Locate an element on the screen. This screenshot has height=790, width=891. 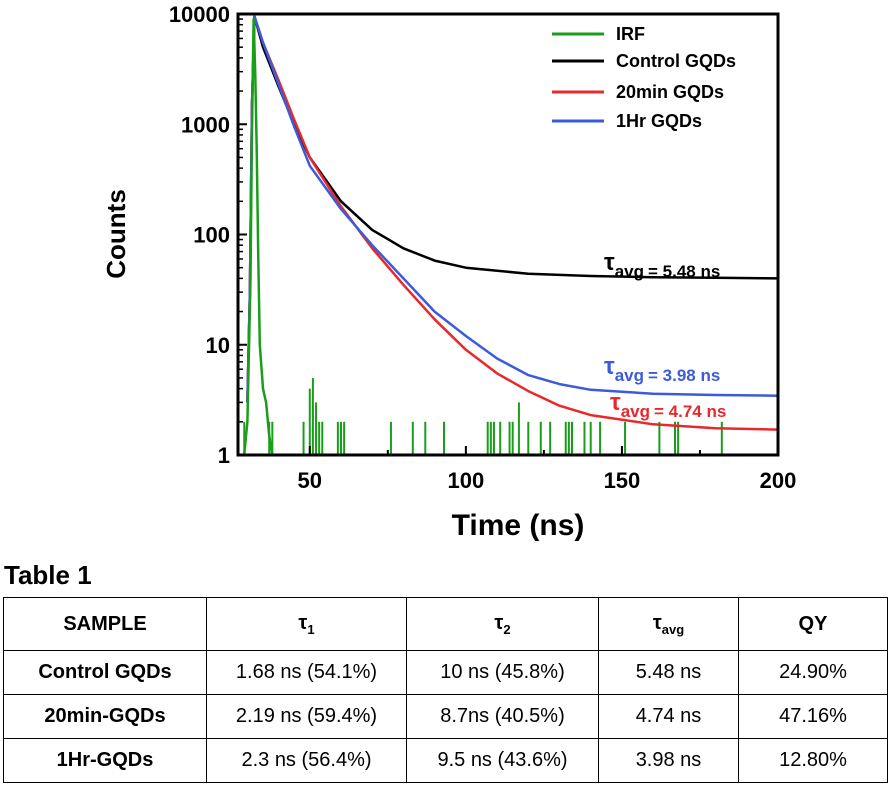
cell-sample: Control GQDs is located at coordinates (105, 672).